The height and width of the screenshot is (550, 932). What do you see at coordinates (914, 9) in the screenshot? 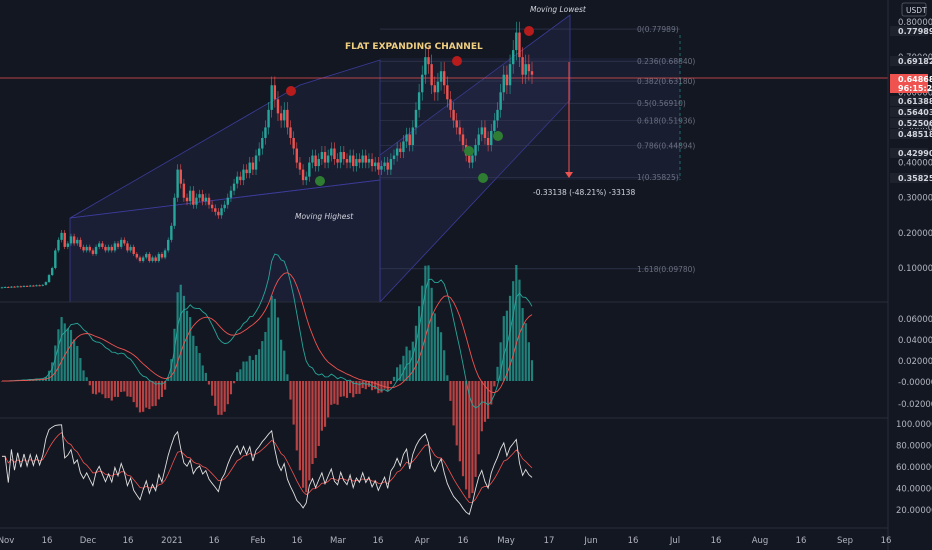
I see `currency-badge: USDT` at bounding box center [914, 9].